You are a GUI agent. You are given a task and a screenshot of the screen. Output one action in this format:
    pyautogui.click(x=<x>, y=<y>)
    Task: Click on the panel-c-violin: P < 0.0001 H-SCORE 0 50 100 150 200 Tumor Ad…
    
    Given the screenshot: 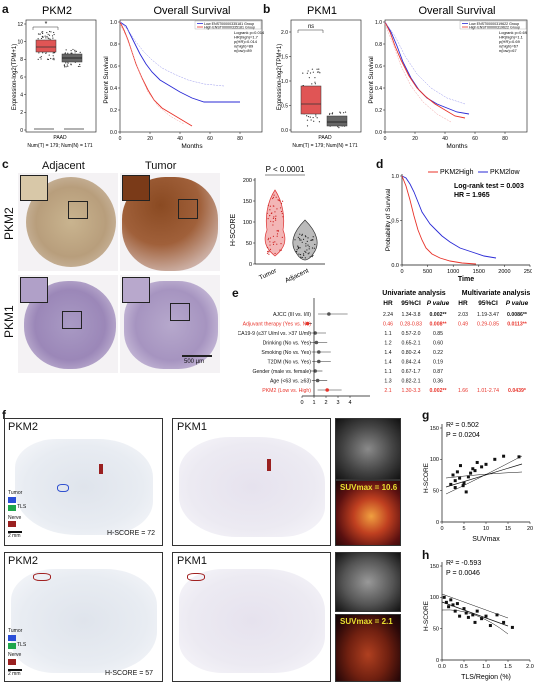 What is the action you would take?
    pyautogui.click(x=277, y=225)
    